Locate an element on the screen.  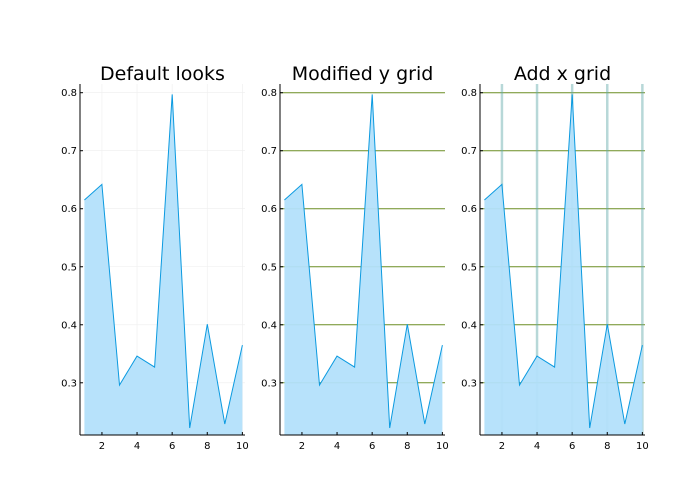
chart-title: Modified y grid is located at coordinates (363, 74).